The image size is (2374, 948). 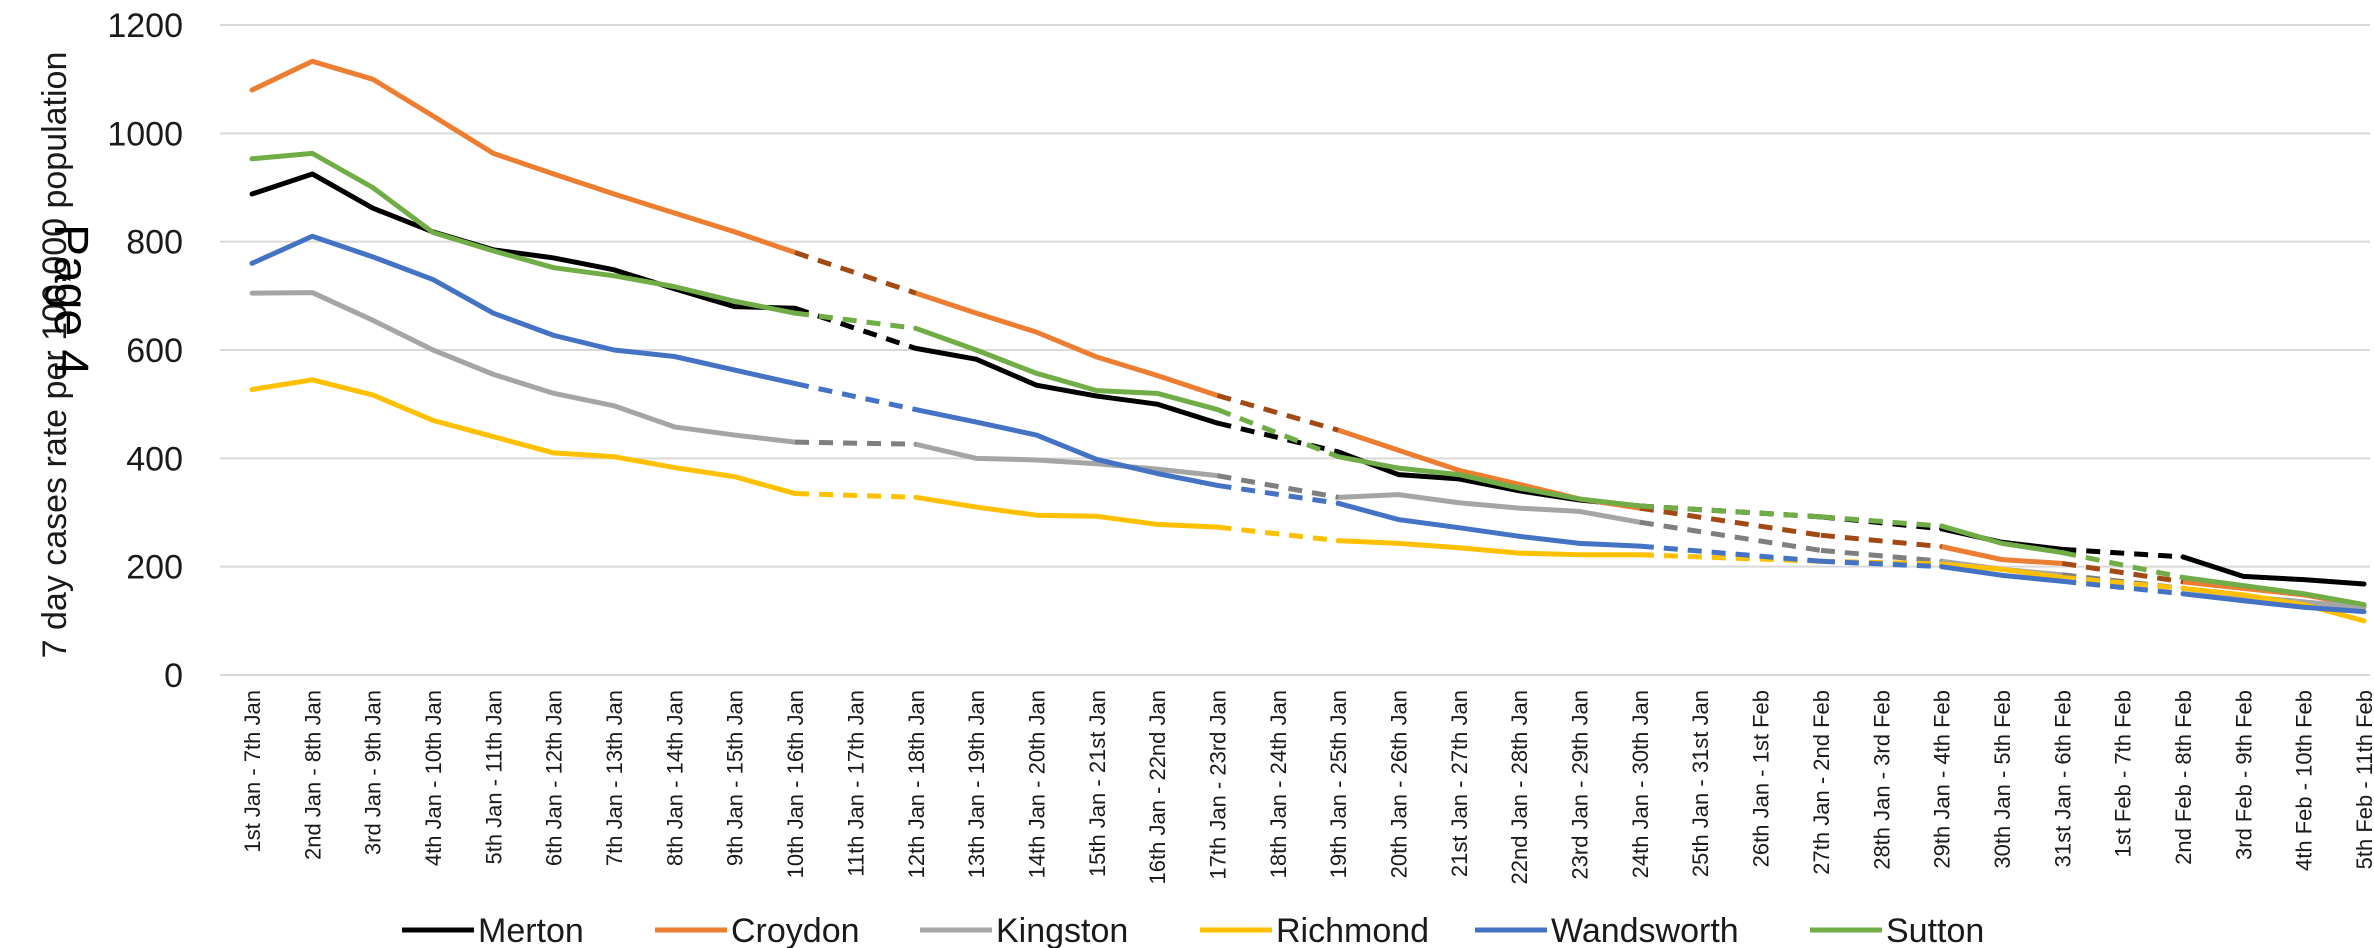 What do you see at coordinates (2123, 774) in the screenshot?
I see `x-tick-label: 1st Feb - 7th Feb` at bounding box center [2123, 774].